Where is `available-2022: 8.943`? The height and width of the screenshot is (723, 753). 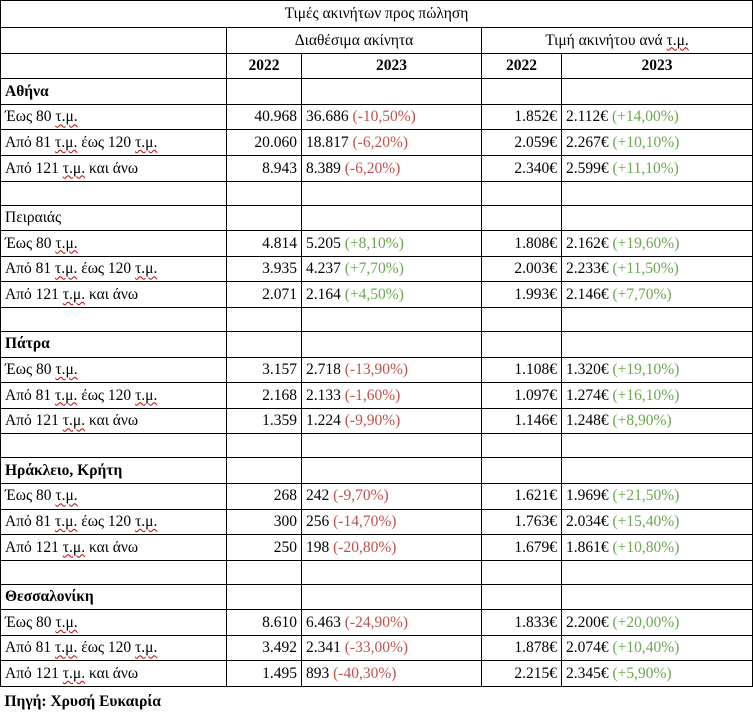
available-2022: 8.943 is located at coordinates (264, 168).